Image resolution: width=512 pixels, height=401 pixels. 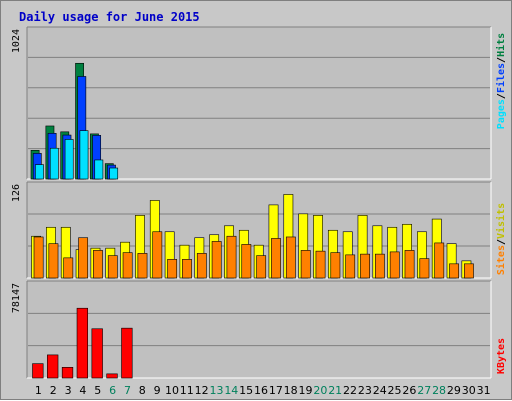 What do you see at coordinates (142, 390) in the screenshot?
I see `day-label: 8` at bounding box center [142, 390].